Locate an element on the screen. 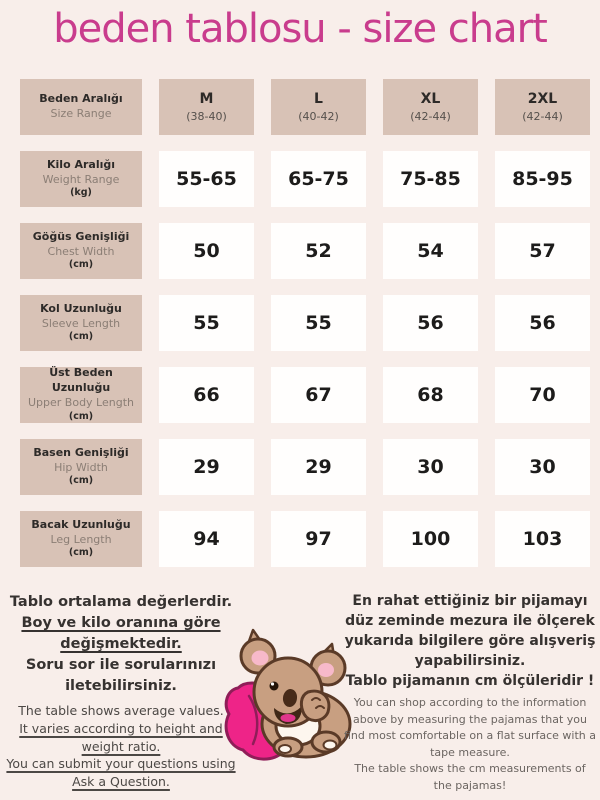  cell-value: 57 is located at coordinates (542, 251).